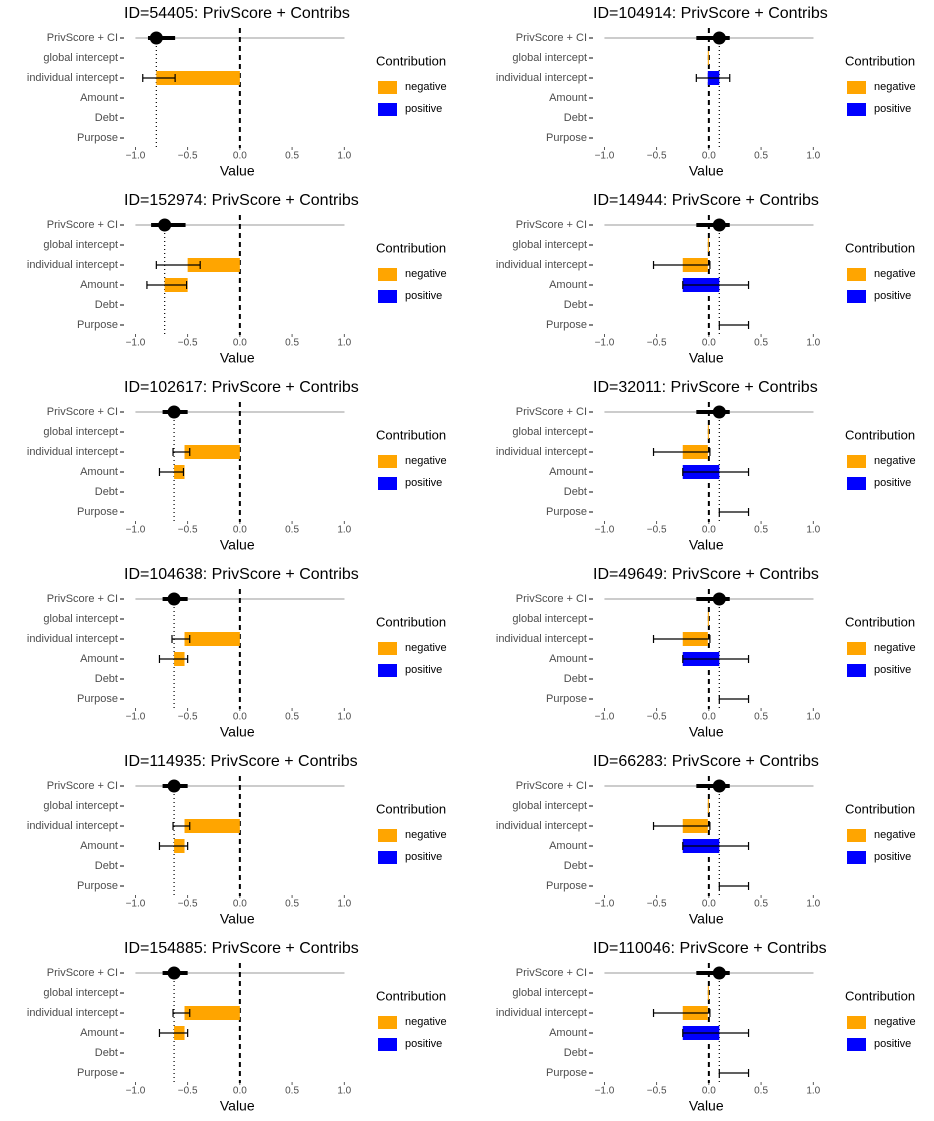  Describe the element at coordinates (706, 761) in the screenshot. I see `chart-title: ID=66283: PrivScore + Contribs` at that location.